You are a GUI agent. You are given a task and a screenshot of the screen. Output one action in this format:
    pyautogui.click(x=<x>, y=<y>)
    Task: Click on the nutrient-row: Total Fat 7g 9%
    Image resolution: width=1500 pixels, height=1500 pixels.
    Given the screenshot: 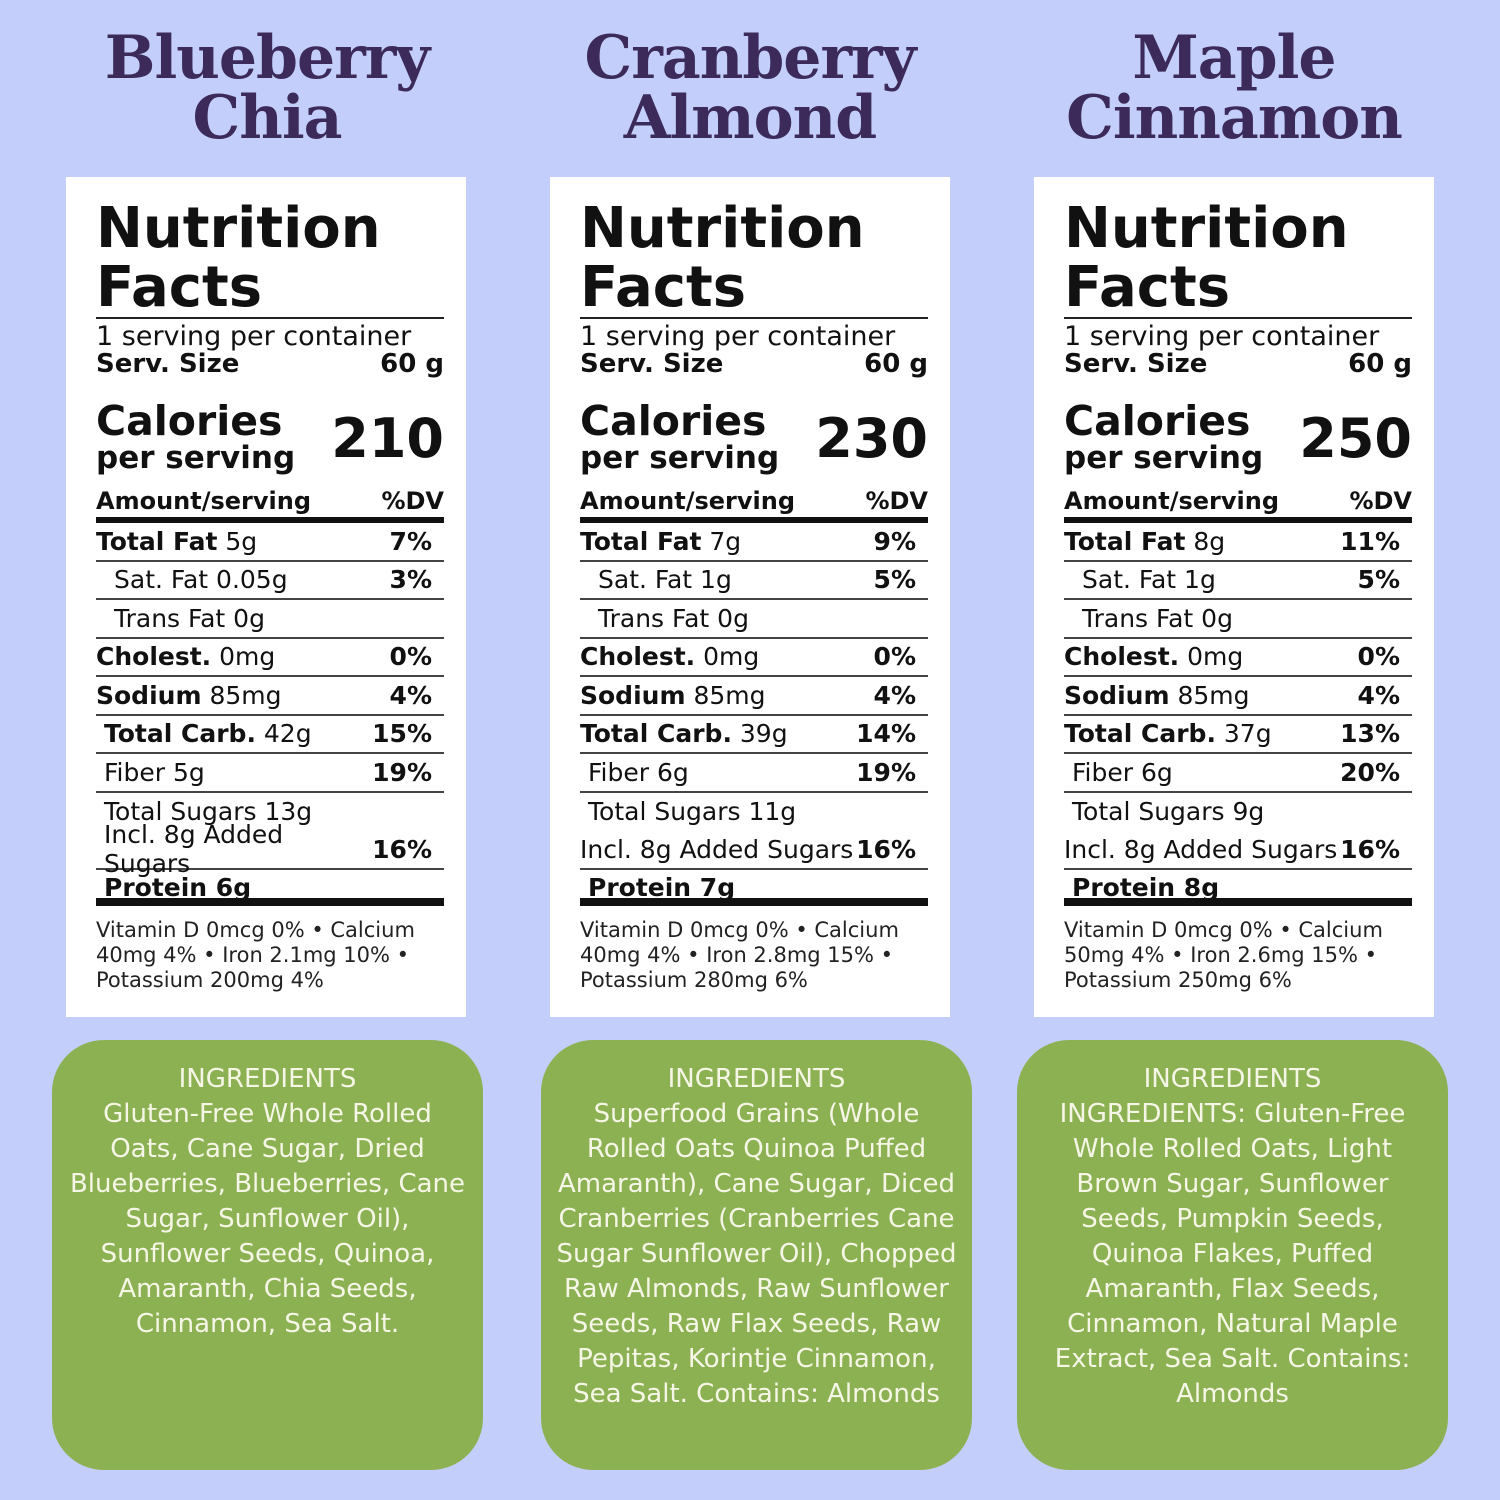 What is the action you would take?
    pyautogui.click(x=754, y=542)
    